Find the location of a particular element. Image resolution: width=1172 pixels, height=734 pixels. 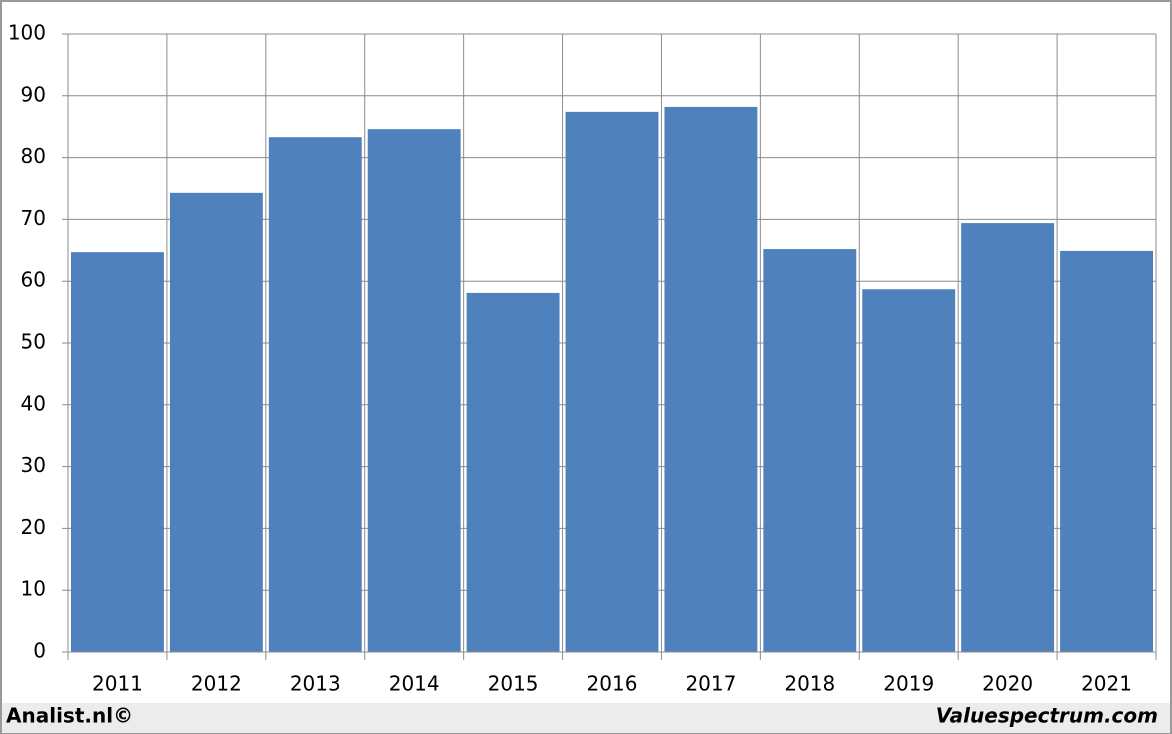

y-tick-label: 30 is located at coordinates (33, 465).